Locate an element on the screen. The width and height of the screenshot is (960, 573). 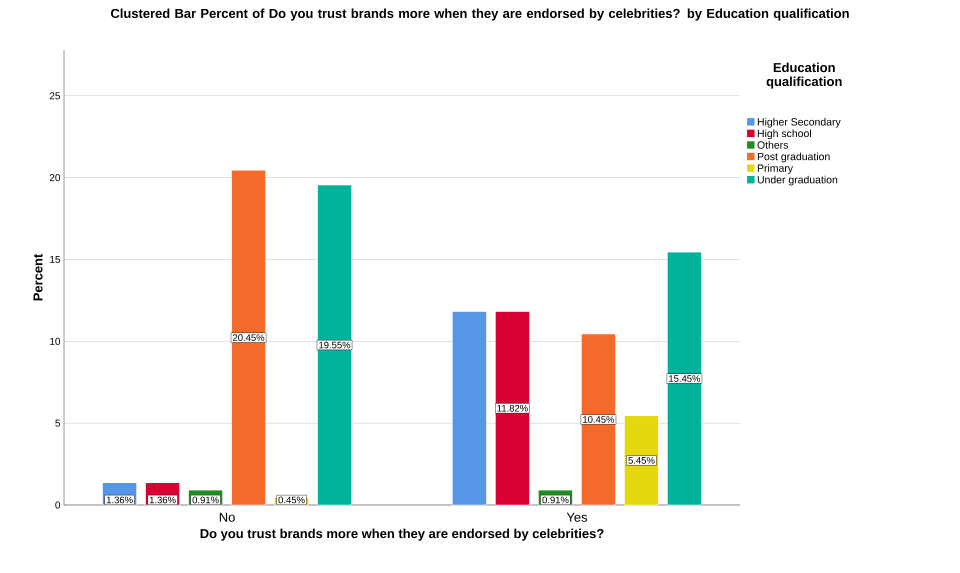
data-label: 0.45% is located at coordinates (291, 500).